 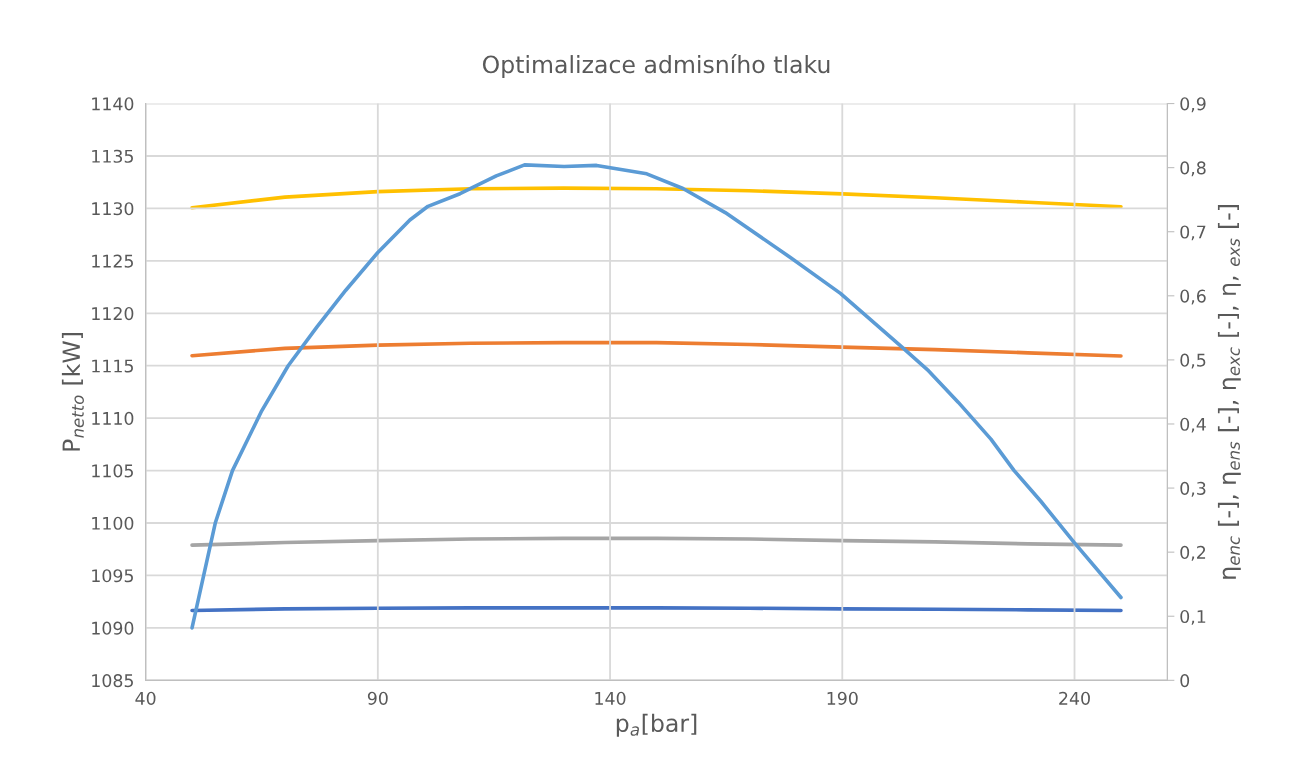 What do you see at coordinates (842, 698) in the screenshot?
I see `x-tick-label: 190` at bounding box center [842, 698].